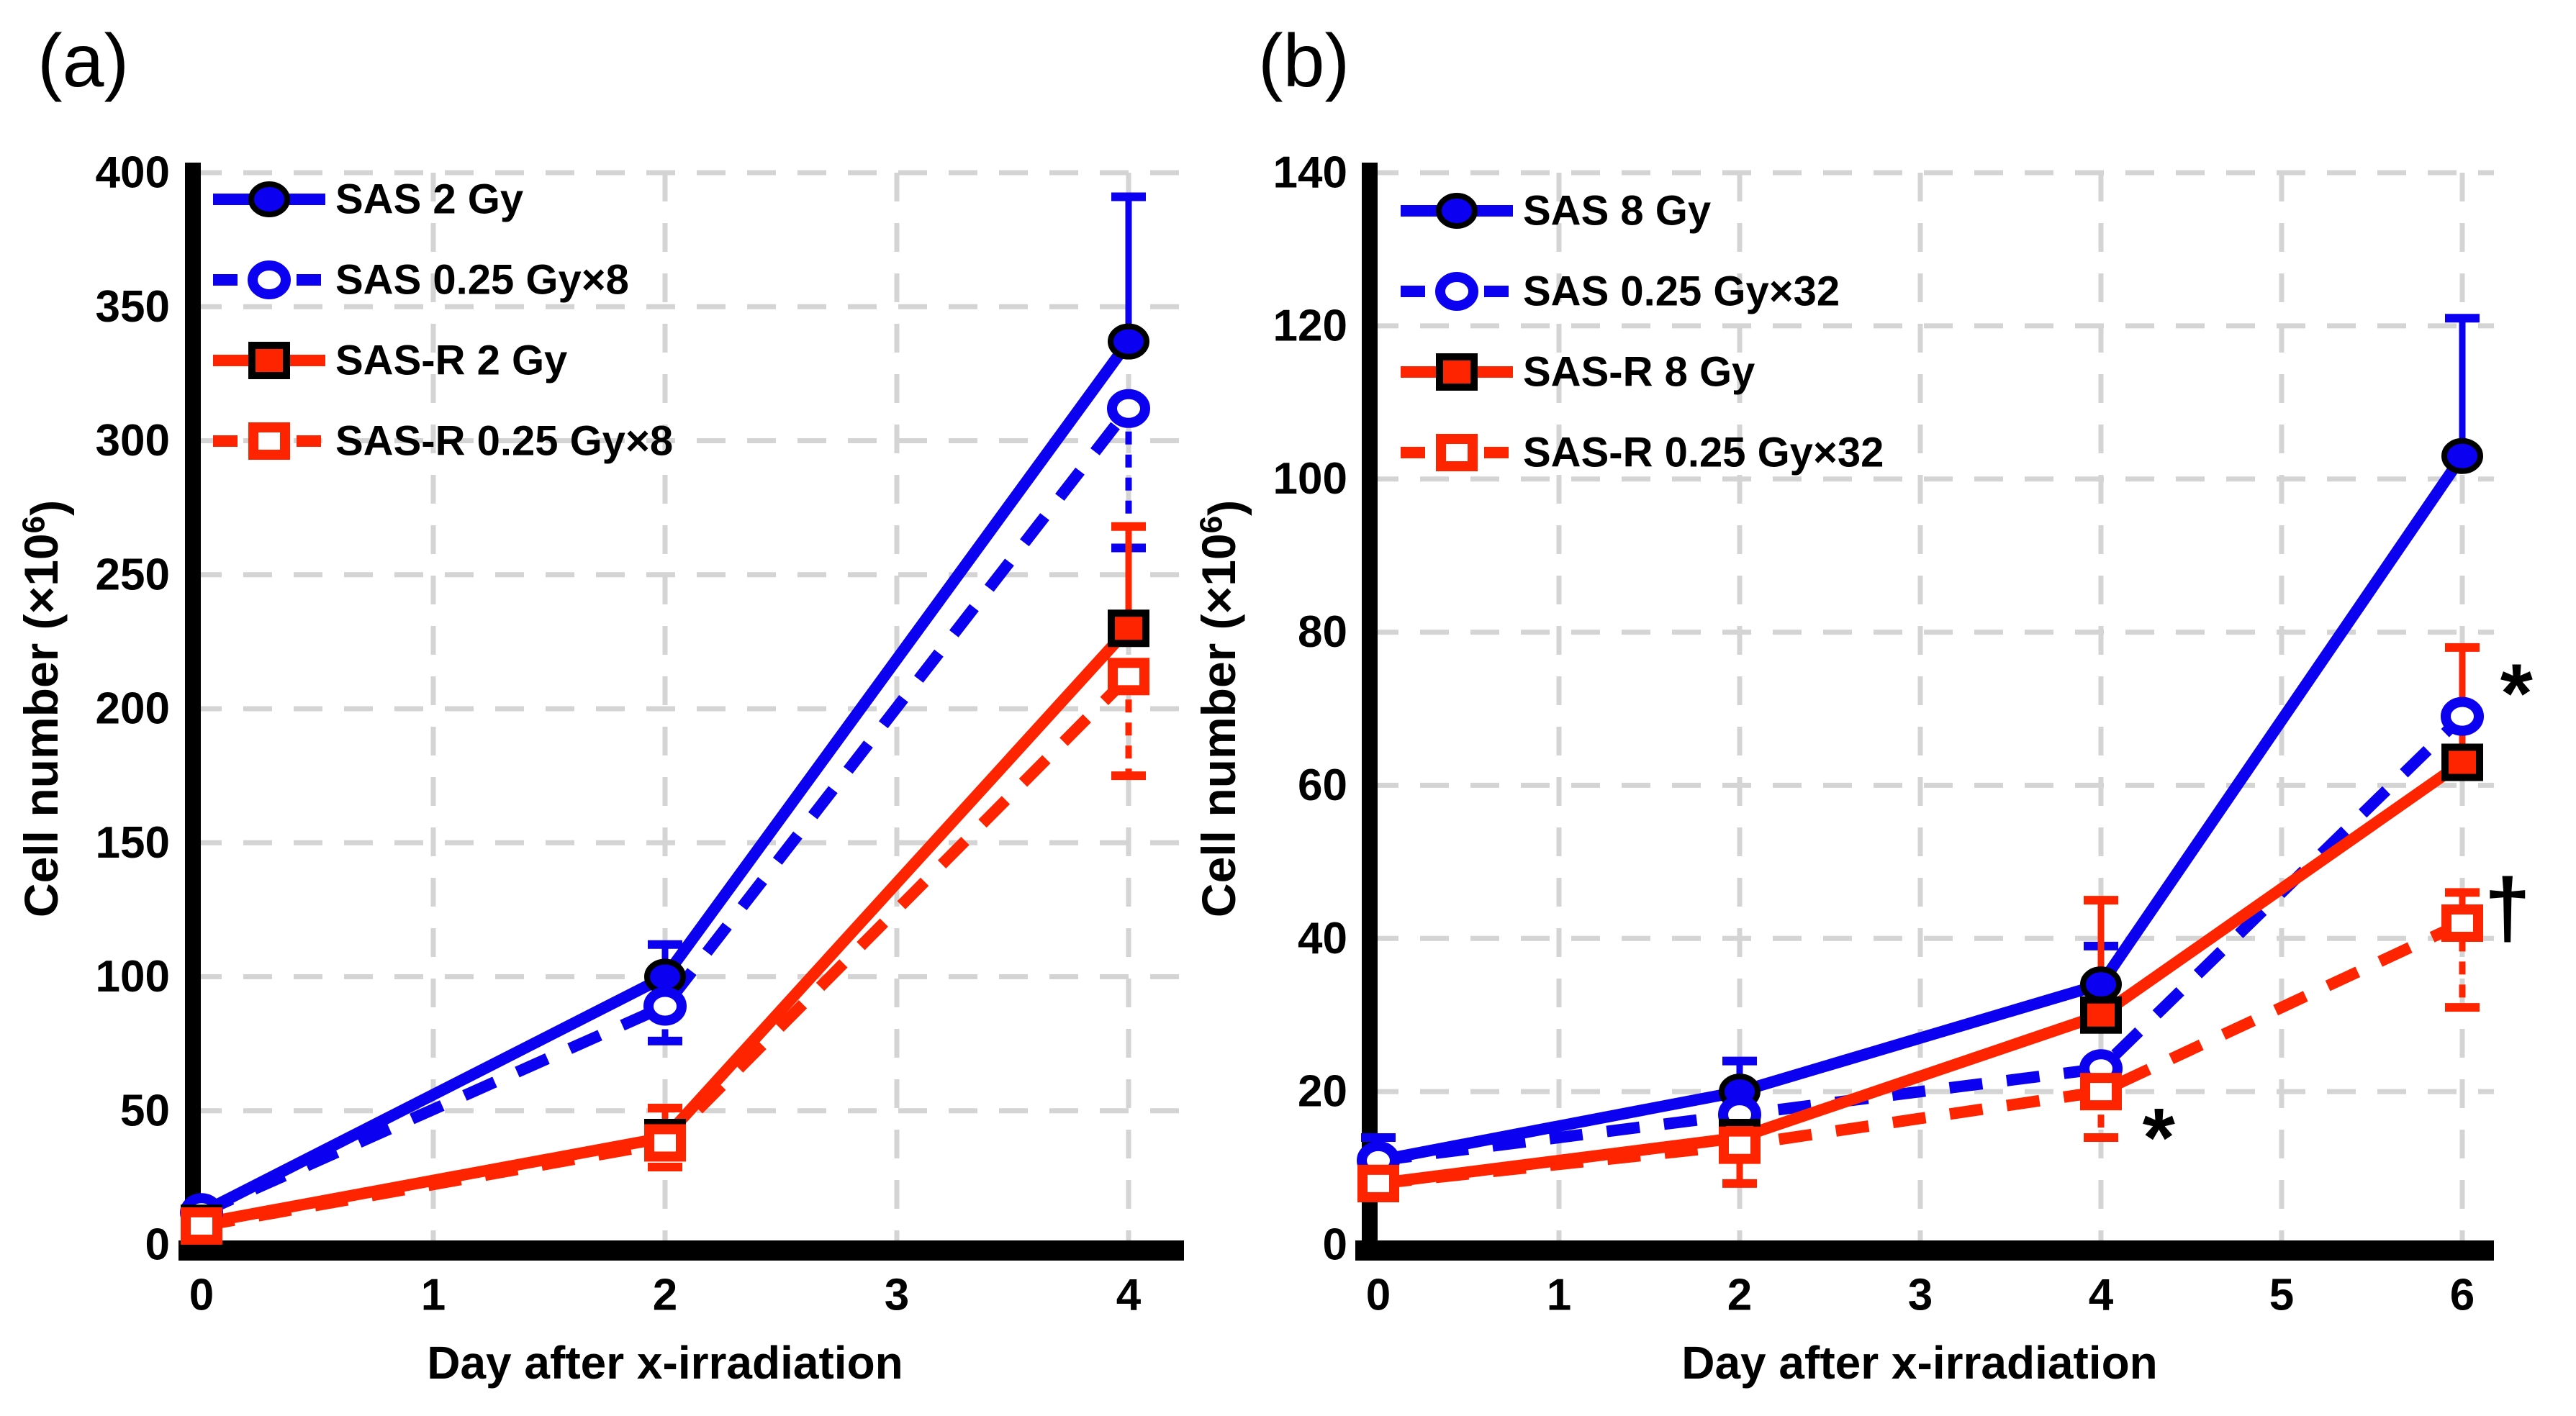 The height and width of the screenshot is (1416, 2576). I want to click on x-tick-labels: 0 1 2 3 4 5 6, so click(1920, 1295).